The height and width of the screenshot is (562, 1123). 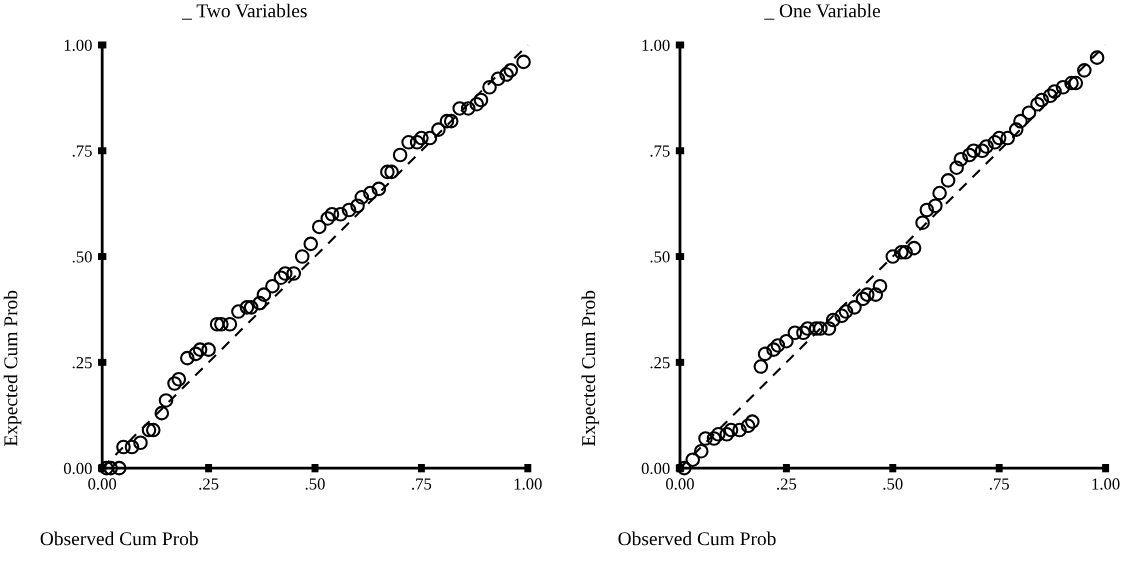 What do you see at coordinates (82, 151) in the screenshot?
I see `y-tick-label: .75` at bounding box center [82, 151].